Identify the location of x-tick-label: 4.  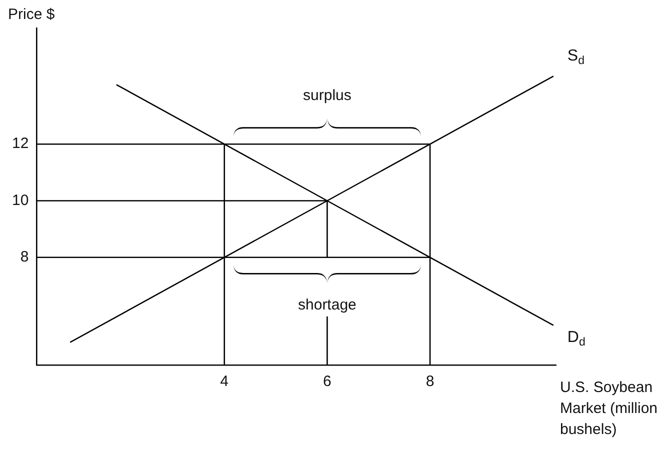
(224, 381).